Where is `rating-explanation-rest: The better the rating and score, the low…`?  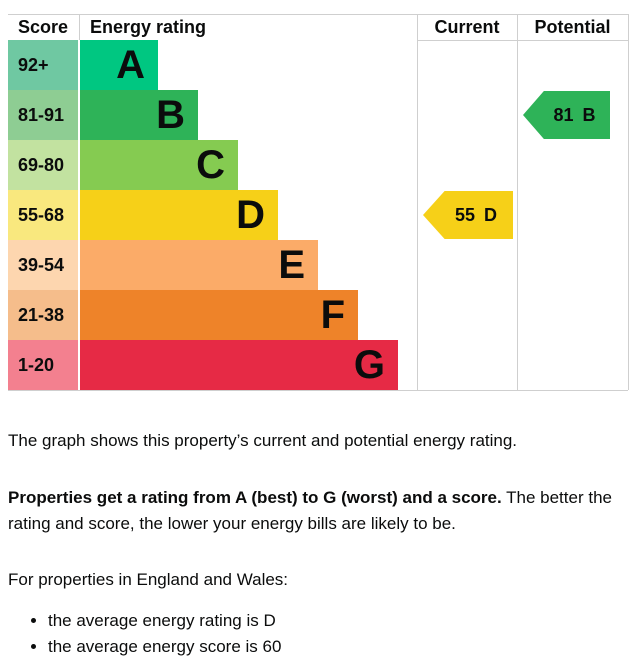 rating-explanation-rest: The better the rating and score, the low… is located at coordinates (310, 510).